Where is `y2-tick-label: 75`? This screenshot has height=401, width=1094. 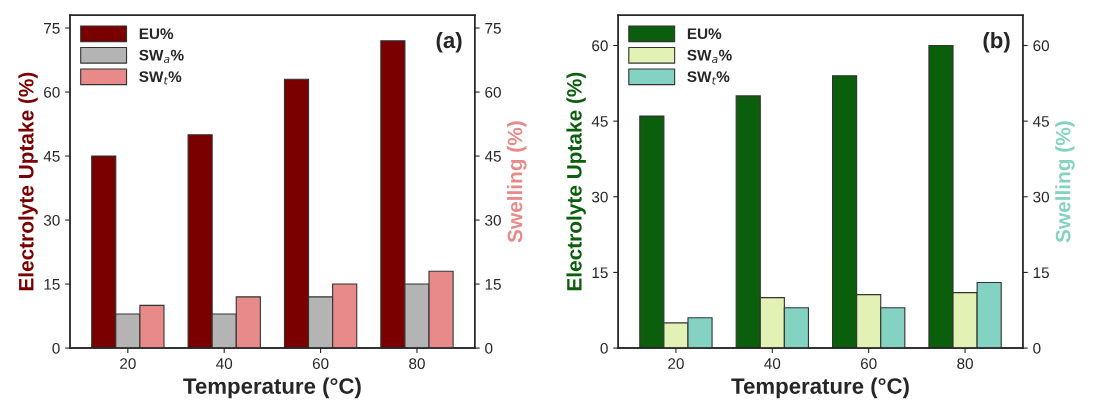 y2-tick-label: 75 is located at coordinates (493, 28).